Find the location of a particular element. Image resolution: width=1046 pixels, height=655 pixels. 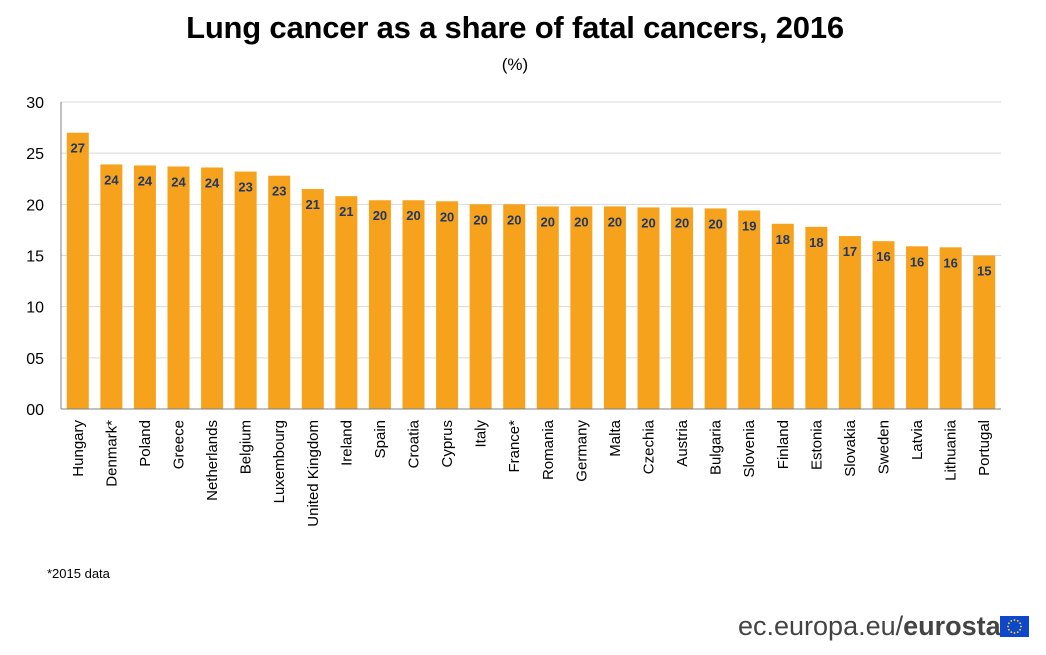

x-tick-label: Hungary is located at coordinates (78, 448).